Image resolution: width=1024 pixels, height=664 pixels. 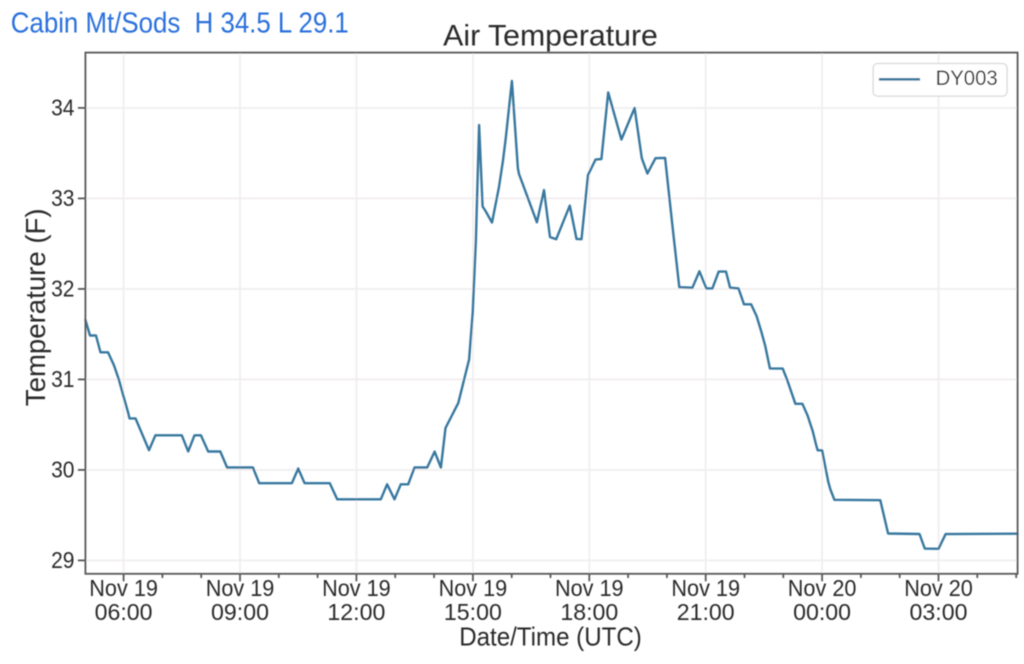 I want to click on svg-text: 18:00, so click(x=589, y=612).